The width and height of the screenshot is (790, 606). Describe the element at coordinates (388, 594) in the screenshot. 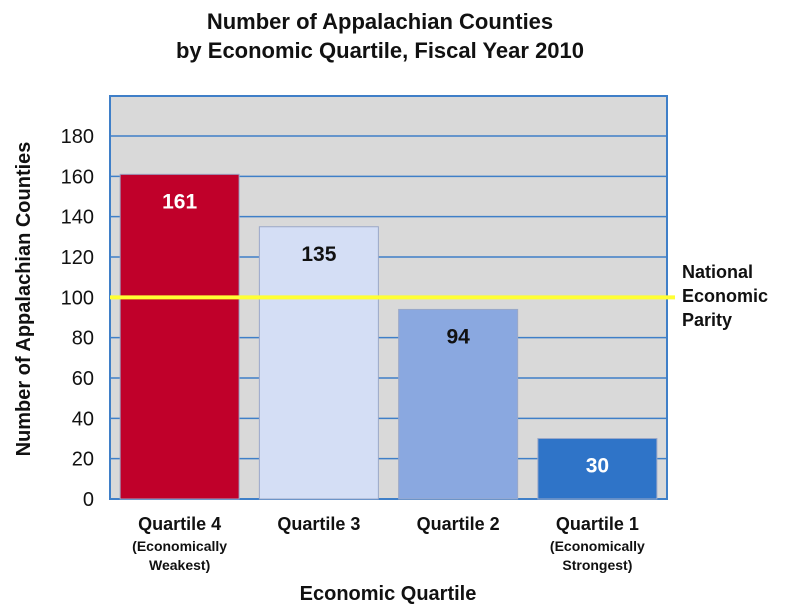

I see `x-axis-label: Economic Quartile` at that location.